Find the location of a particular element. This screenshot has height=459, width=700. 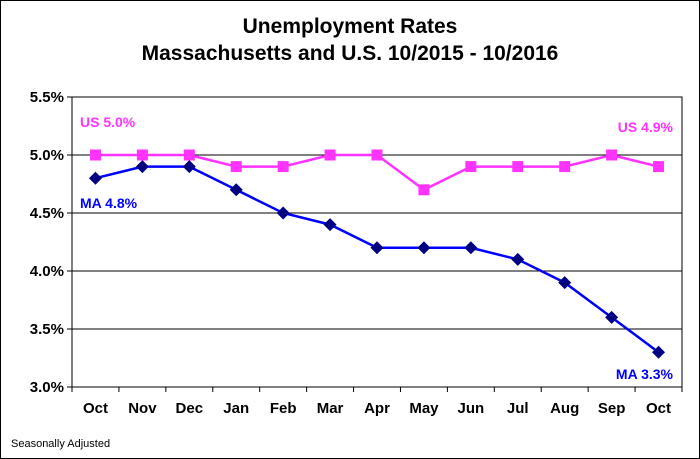

annotation-value: 5.0% is located at coordinates (119, 122).